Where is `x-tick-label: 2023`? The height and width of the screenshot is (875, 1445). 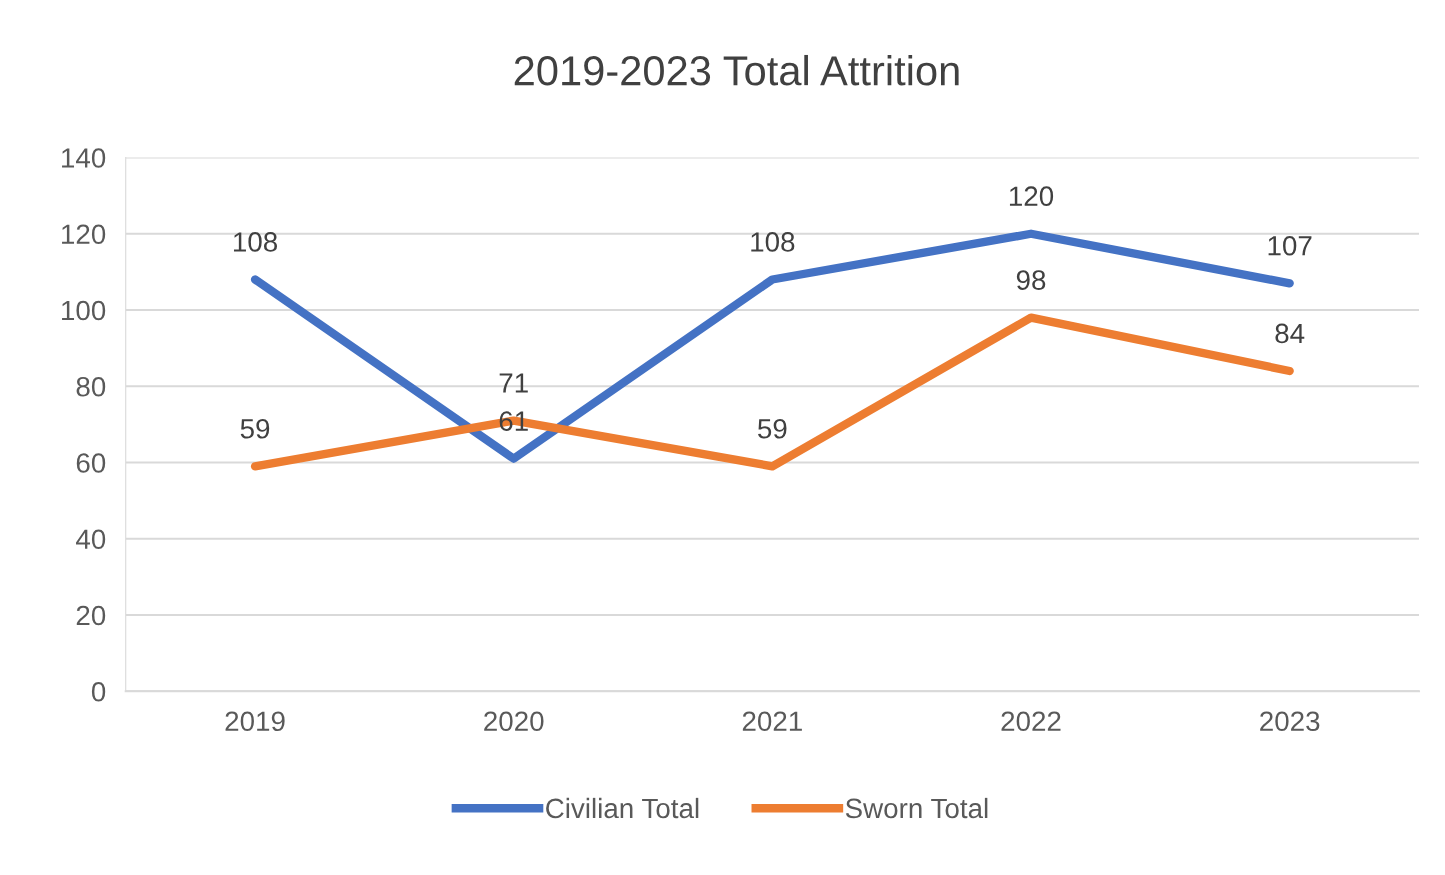
x-tick-label: 2023 is located at coordinates (1290, 721).